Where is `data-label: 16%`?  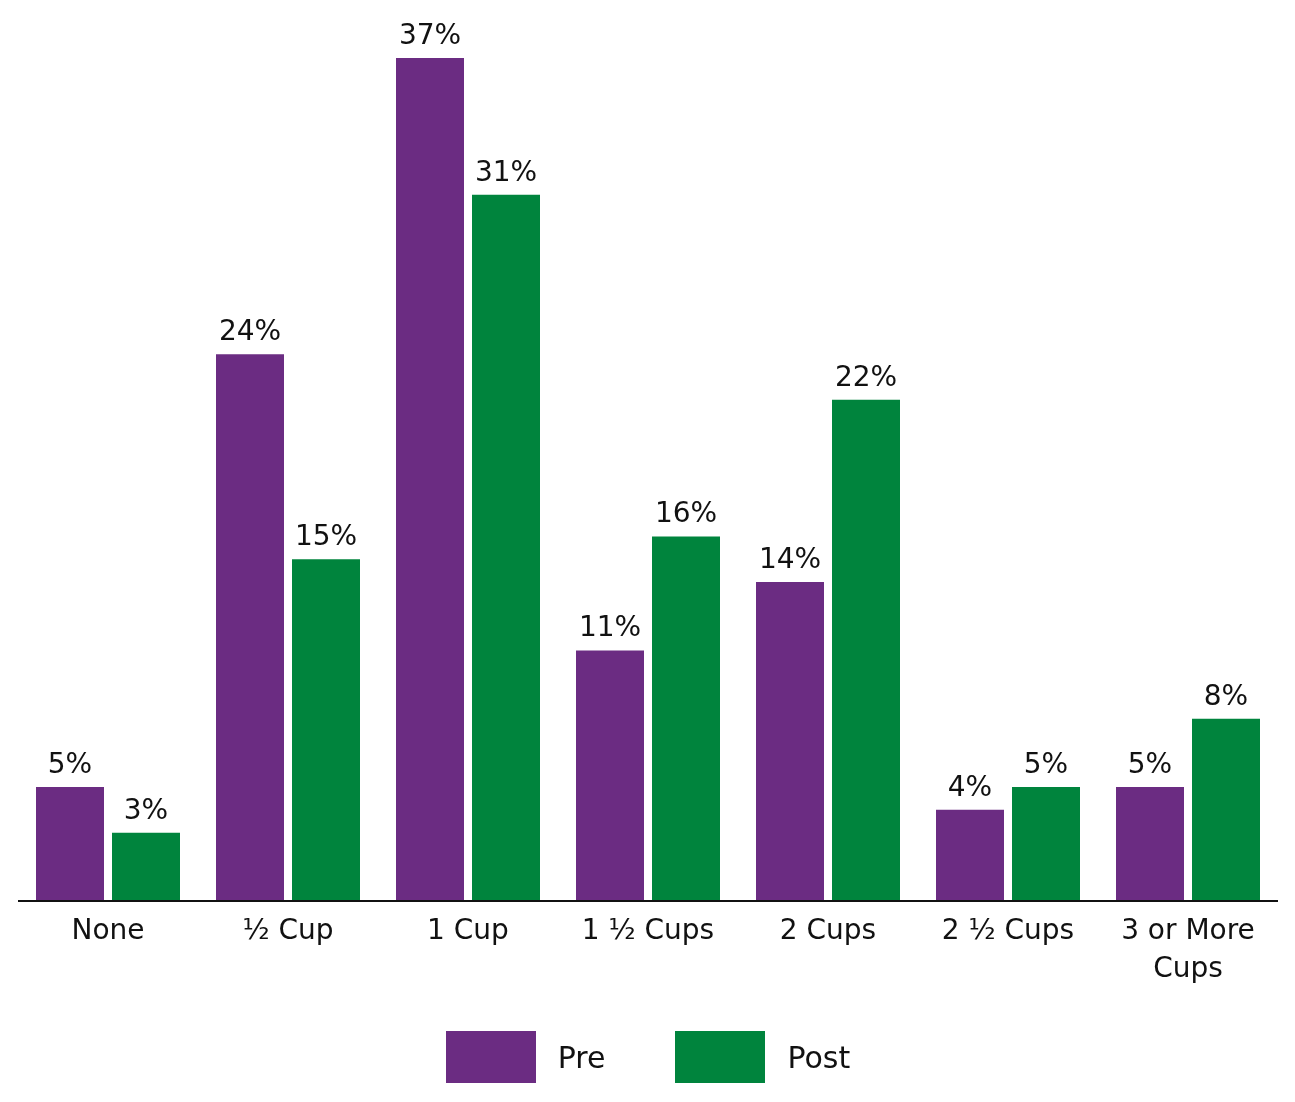 data-label: 16% is located at coordinates (686, 513).